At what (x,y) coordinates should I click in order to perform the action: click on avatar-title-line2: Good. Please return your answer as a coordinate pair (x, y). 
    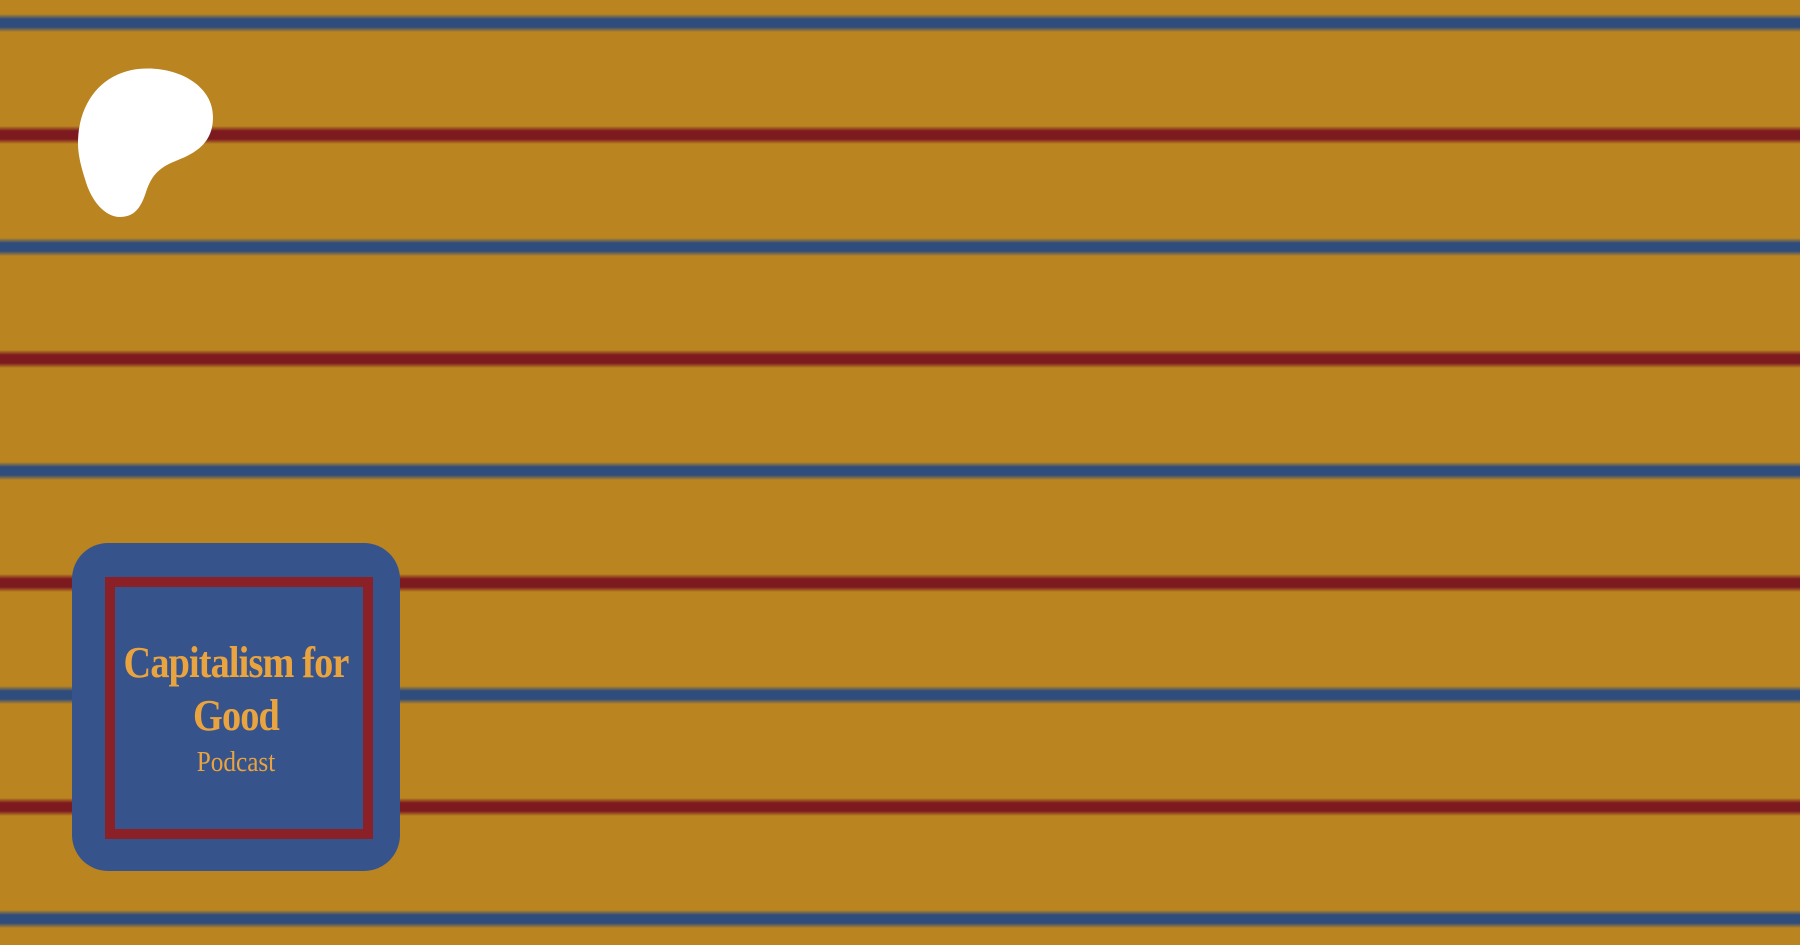
    Looking at the image, I should click on (236, 715).